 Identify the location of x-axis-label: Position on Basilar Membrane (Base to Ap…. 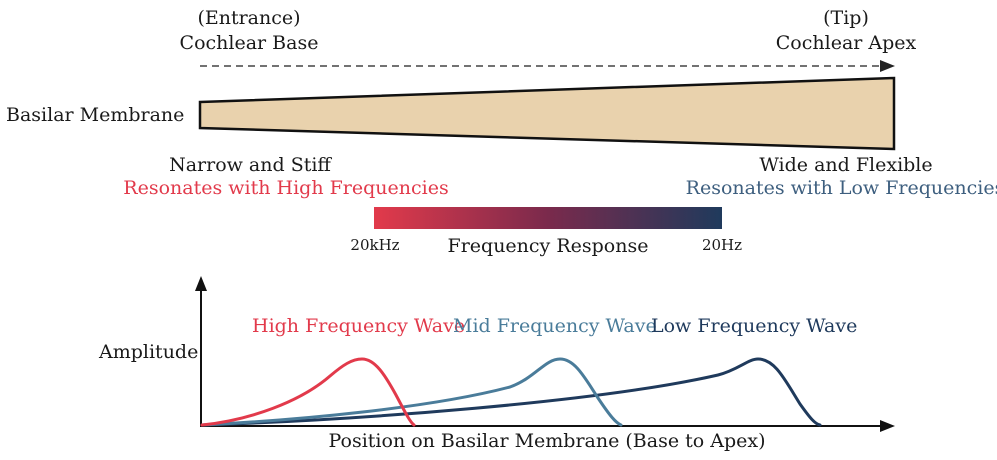
(547, 441).